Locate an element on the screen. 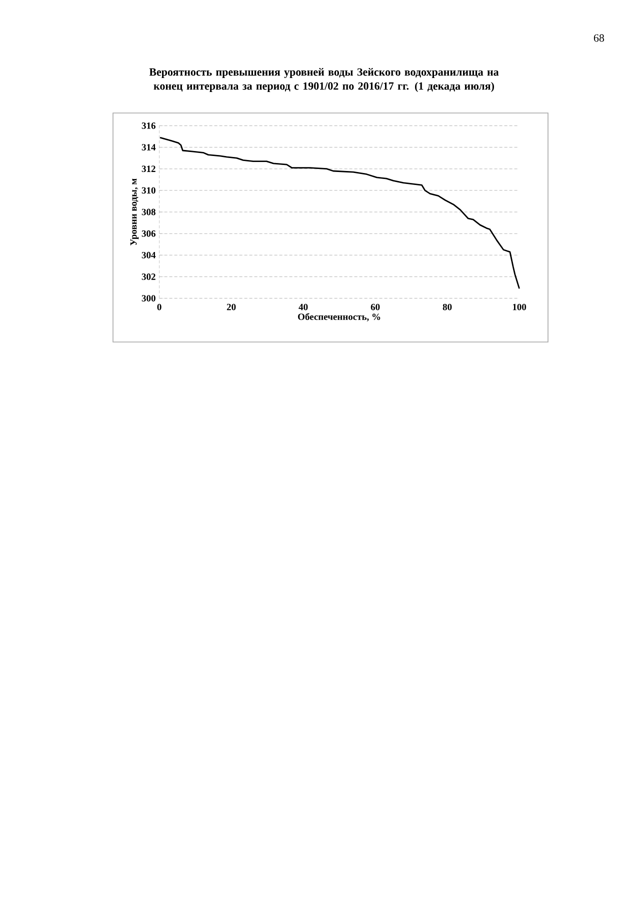  y-tick-label: 304 is located at coordinates (149, 255).